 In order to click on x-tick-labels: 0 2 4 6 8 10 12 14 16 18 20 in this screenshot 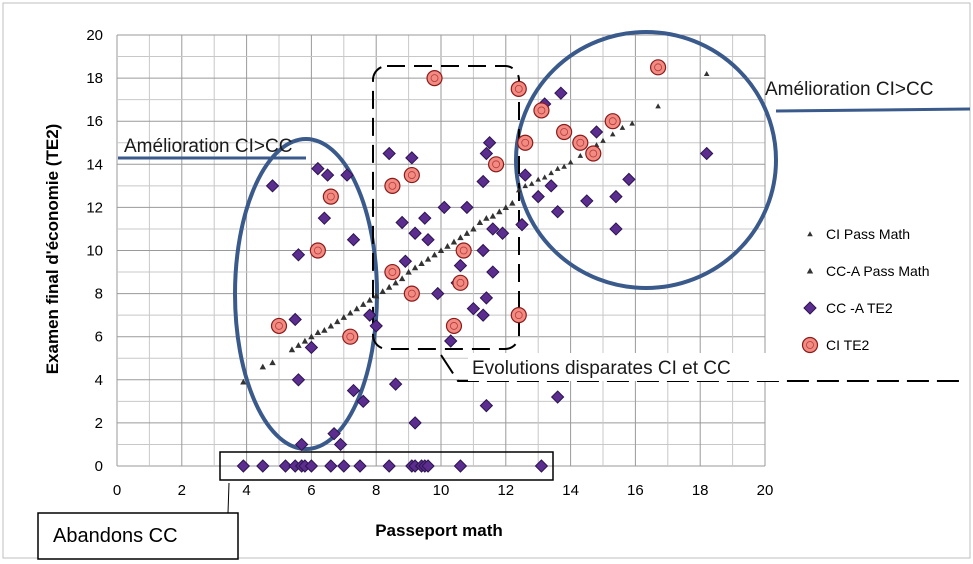, I will do `click(443, 490)`.